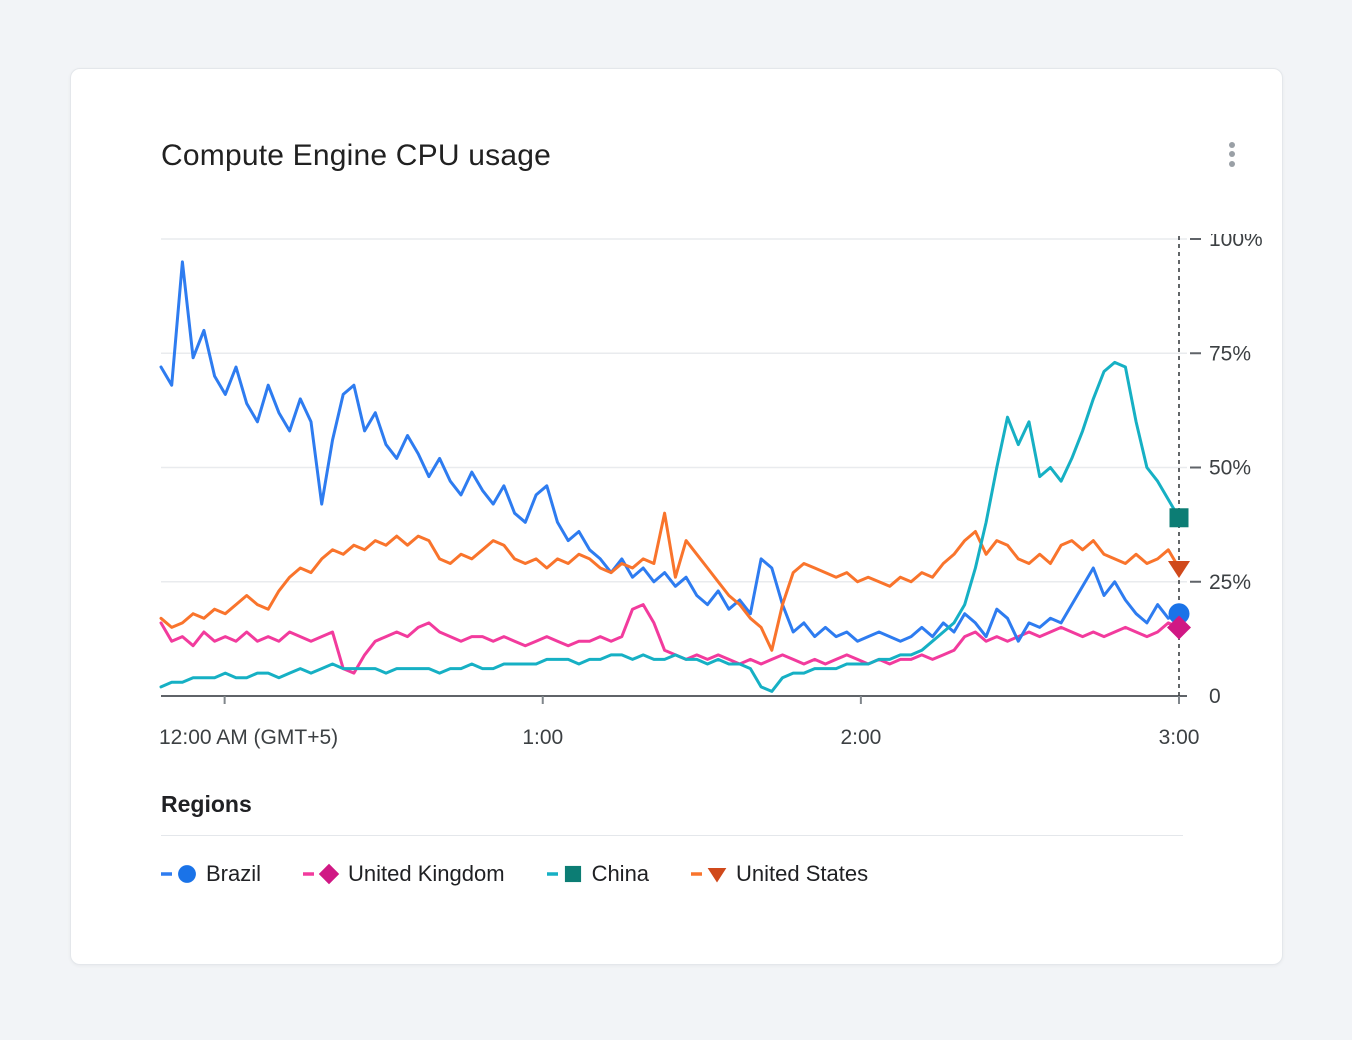  What do you see at coordinates (1179, 627) in the screenshot?
I see `endpoint-marker-united-kingdom` at bounding box center [1179, 627].